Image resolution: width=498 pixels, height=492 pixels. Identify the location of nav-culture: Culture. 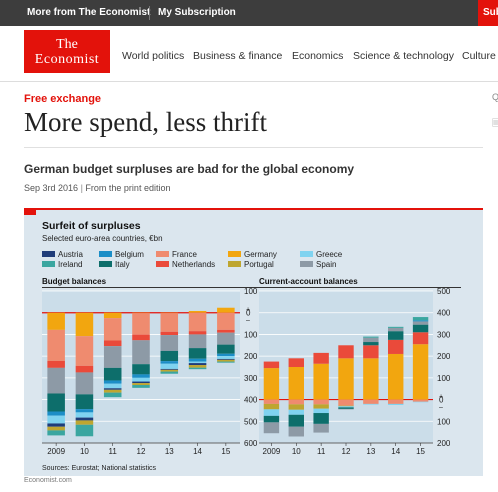
(479, 56).